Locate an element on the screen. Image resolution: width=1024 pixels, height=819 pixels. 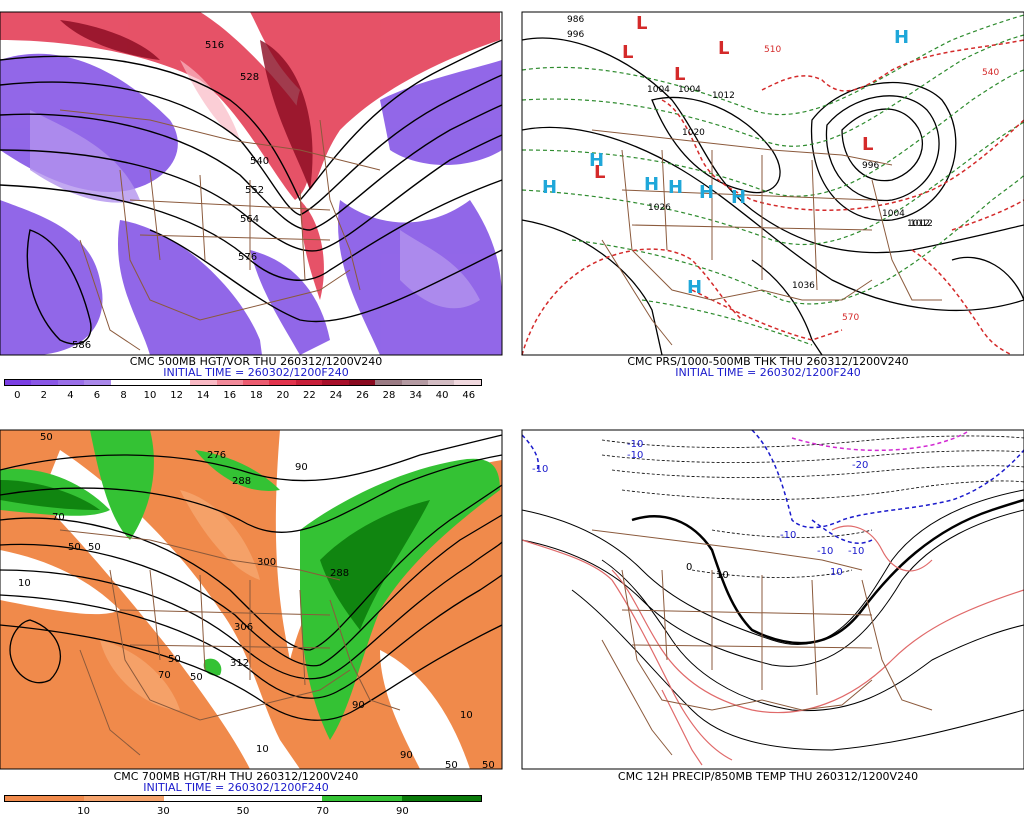
panel-caption: CMC 700MB HGT/RH THU 260312/1200V240 is located at coordinates (236, 776).